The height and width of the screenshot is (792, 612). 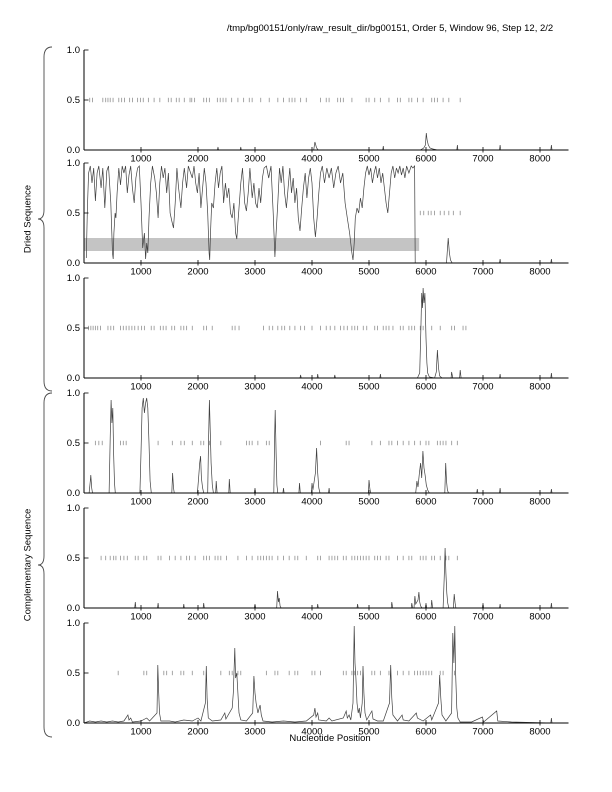 What do you see at coordinates (45, 565) in the screenshot?
I see `brace-complementary-sequence` at bounding box center [45, 565].